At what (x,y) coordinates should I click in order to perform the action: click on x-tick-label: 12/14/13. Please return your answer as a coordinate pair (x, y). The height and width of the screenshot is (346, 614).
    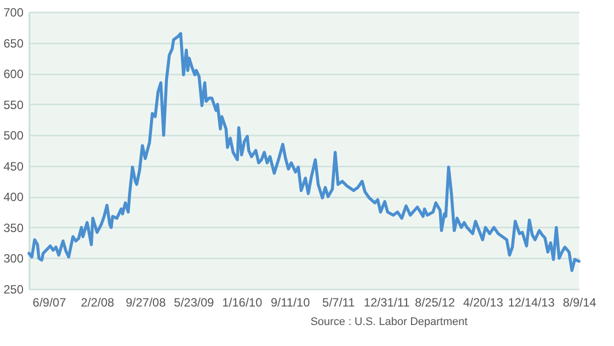
    Looking at the image, I should click on (531, 303).